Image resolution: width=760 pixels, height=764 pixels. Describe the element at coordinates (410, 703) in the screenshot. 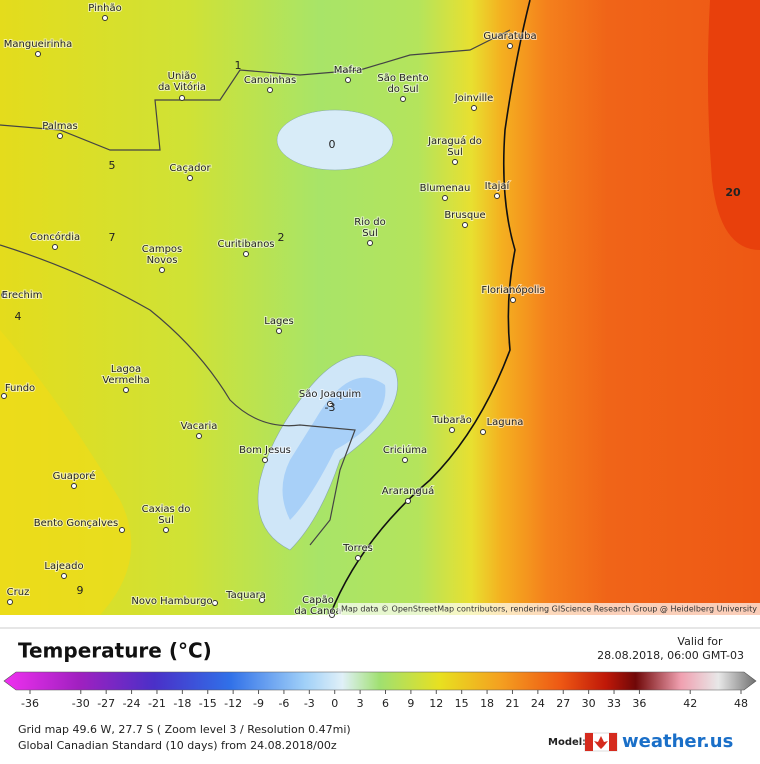

I see `scale-tick-label: 9` at that location.